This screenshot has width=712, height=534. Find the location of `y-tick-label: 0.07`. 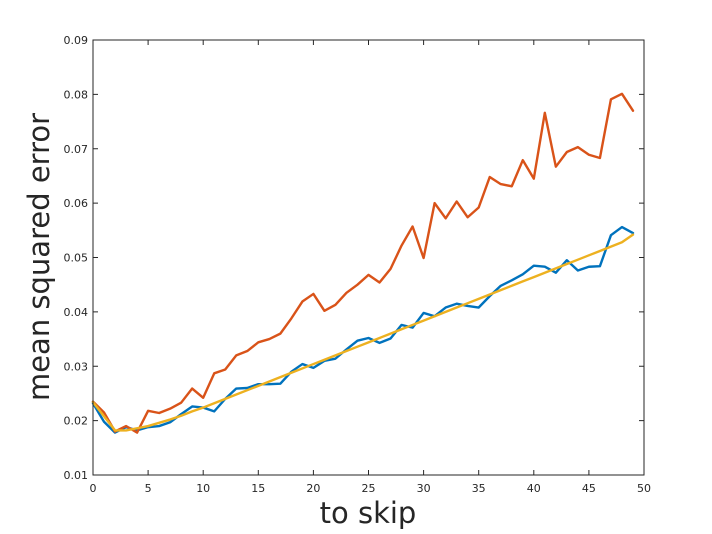

y-tick-label: 0.07 is located at coordinates (76, 149).